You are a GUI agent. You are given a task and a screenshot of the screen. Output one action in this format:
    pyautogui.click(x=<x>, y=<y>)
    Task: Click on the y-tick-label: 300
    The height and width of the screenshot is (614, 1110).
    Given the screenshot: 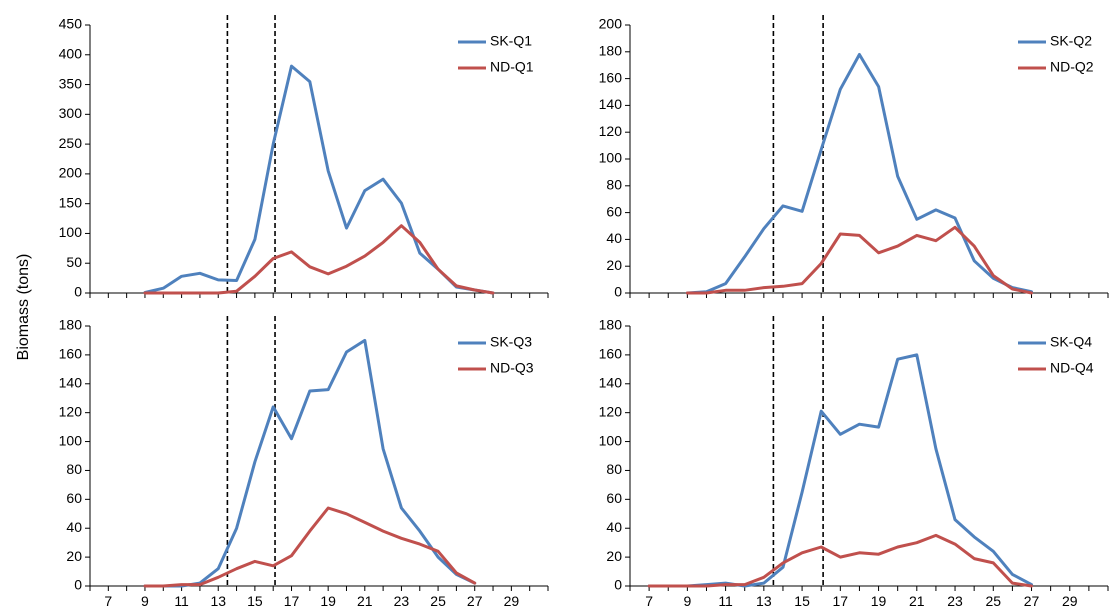 What is the action you would take?
    pyautogui.click(x=71, y=113)
    